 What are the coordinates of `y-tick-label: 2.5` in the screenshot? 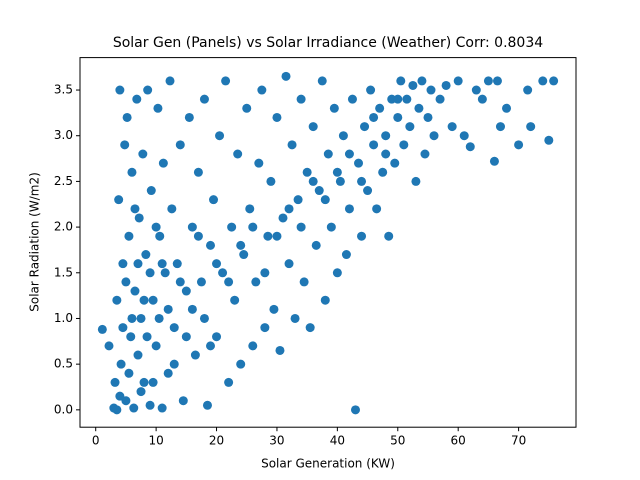 It's located at (63, 181).